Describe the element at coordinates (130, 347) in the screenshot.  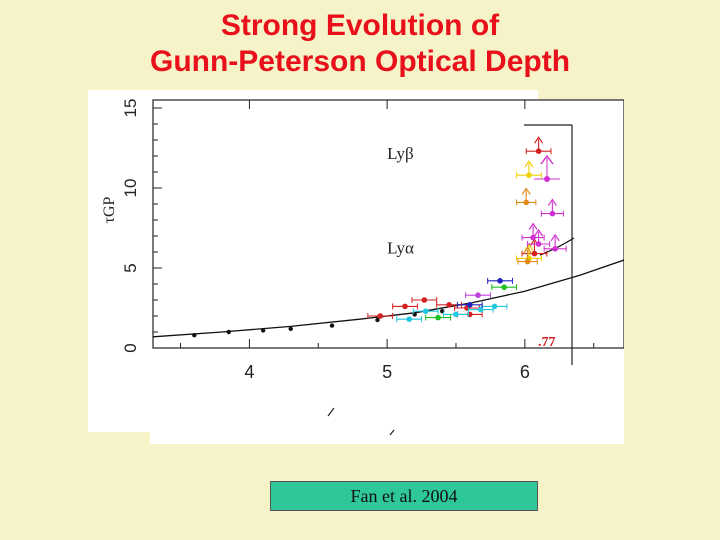
I see `y-tick-label: 0` at that location.